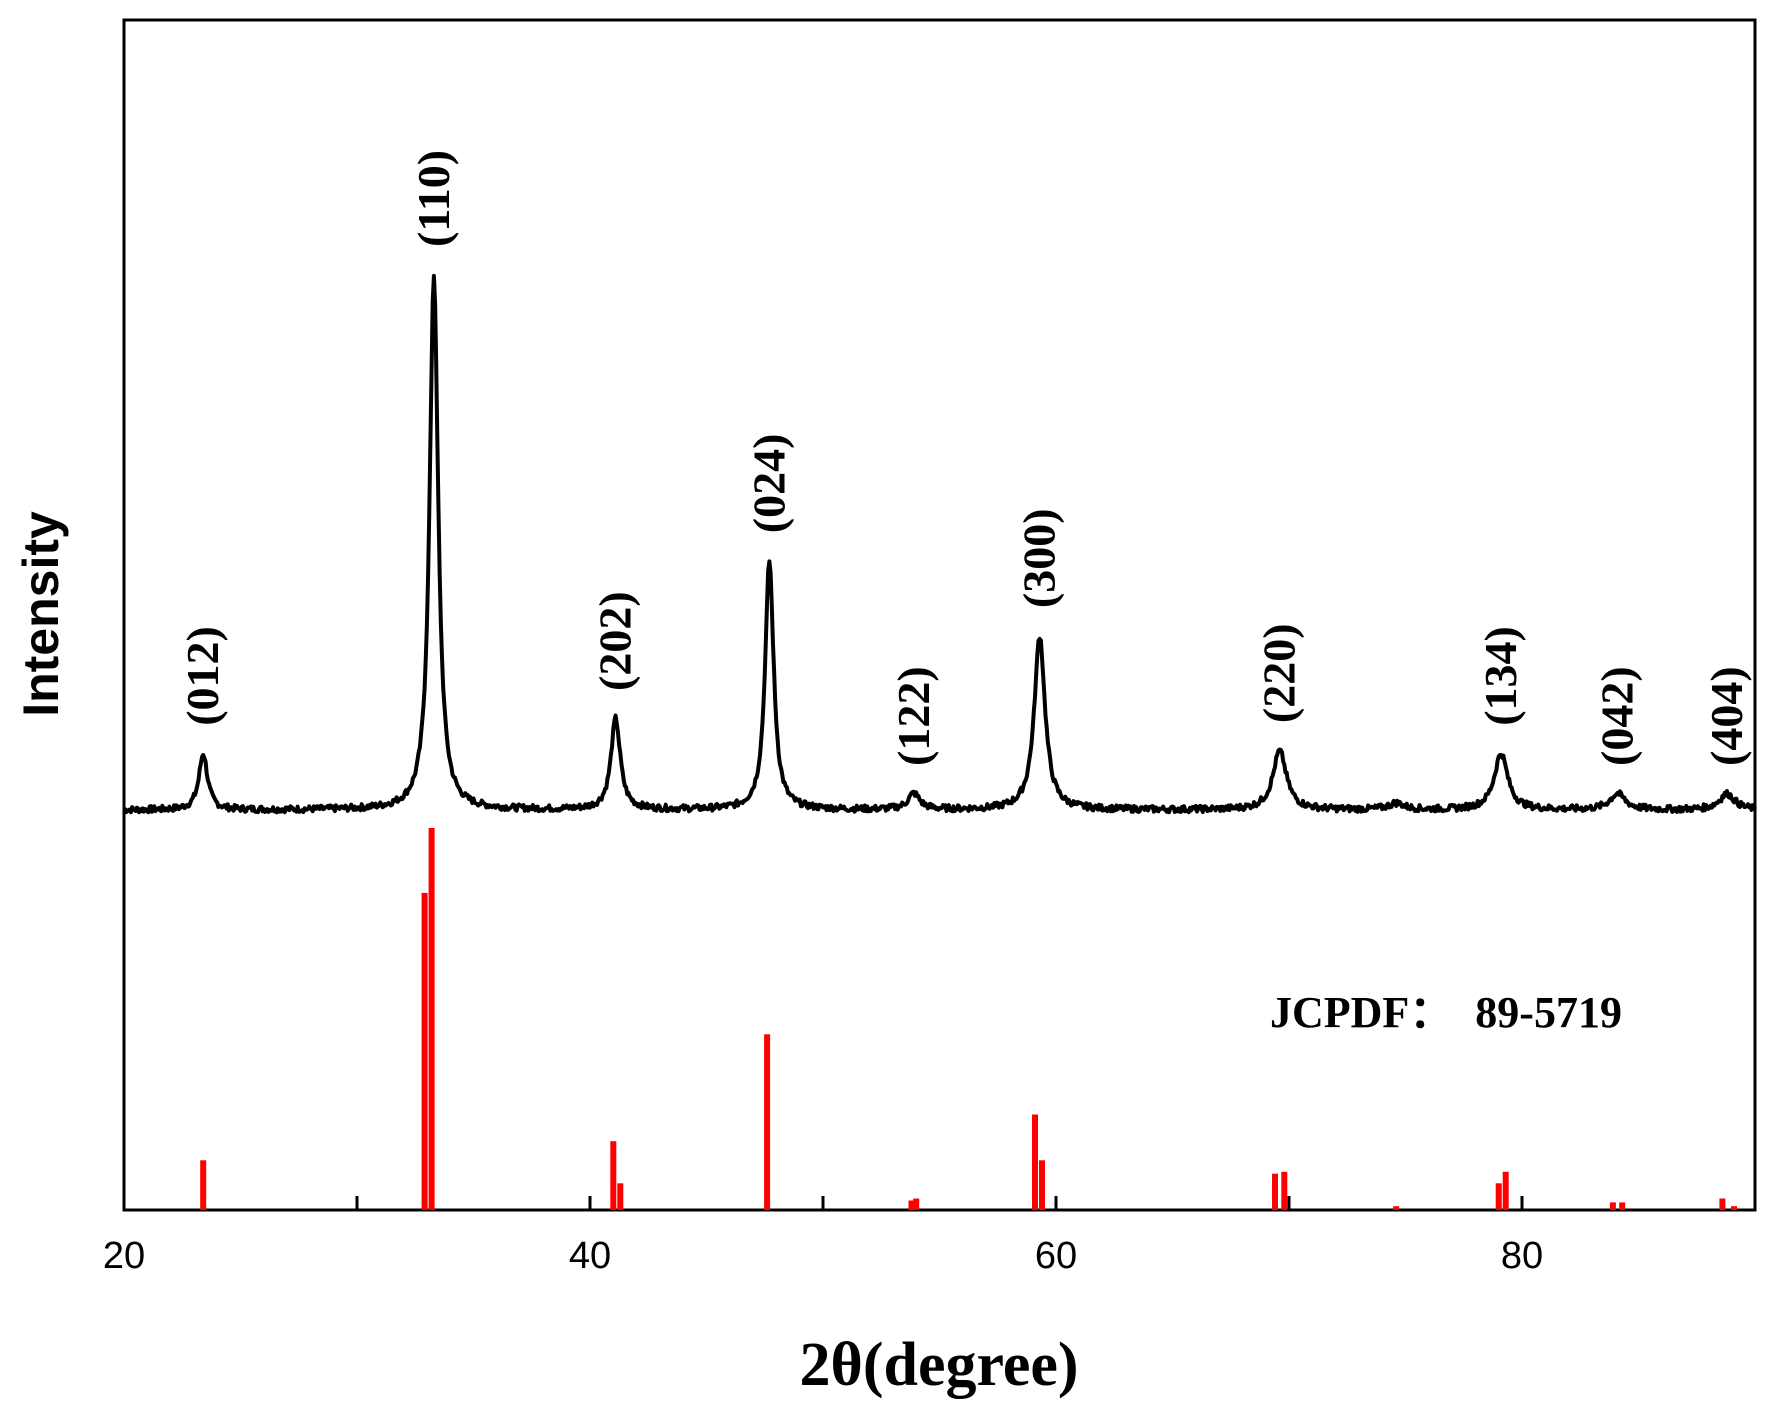 This screenshot has height=1421, width=1768. I want to click on peak-label: (110), so click(433, 198).